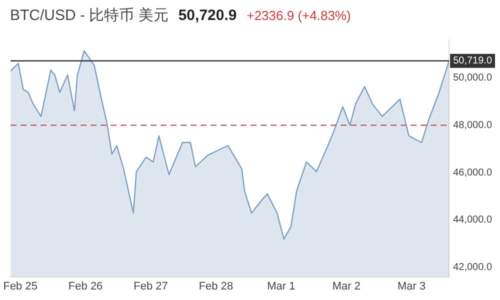 This screenshot has width=500, height=300. What do you see at coordinates (20, 286) in the screenshot?
I see `x-tick-label: Feb 25` at bounding box center [20, 286].